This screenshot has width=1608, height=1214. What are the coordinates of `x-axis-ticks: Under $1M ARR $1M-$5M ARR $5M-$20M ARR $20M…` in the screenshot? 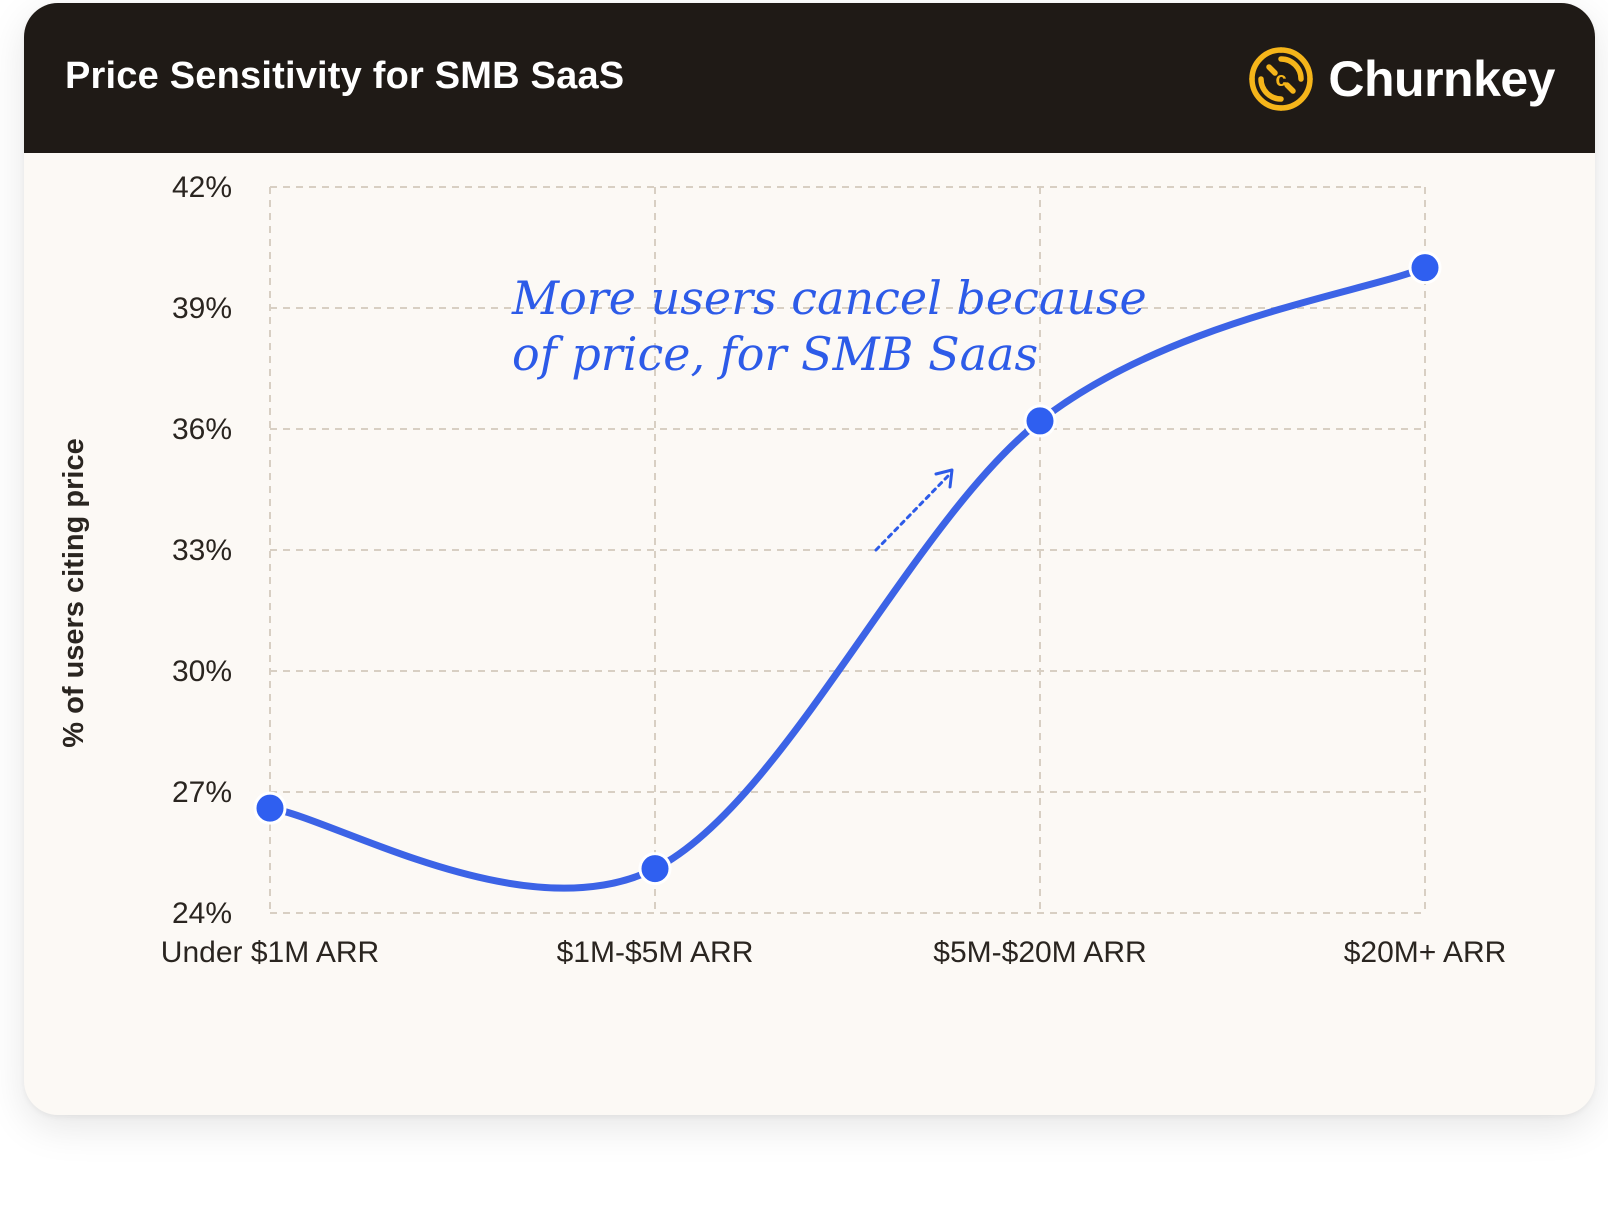 It's located at (834, 952).